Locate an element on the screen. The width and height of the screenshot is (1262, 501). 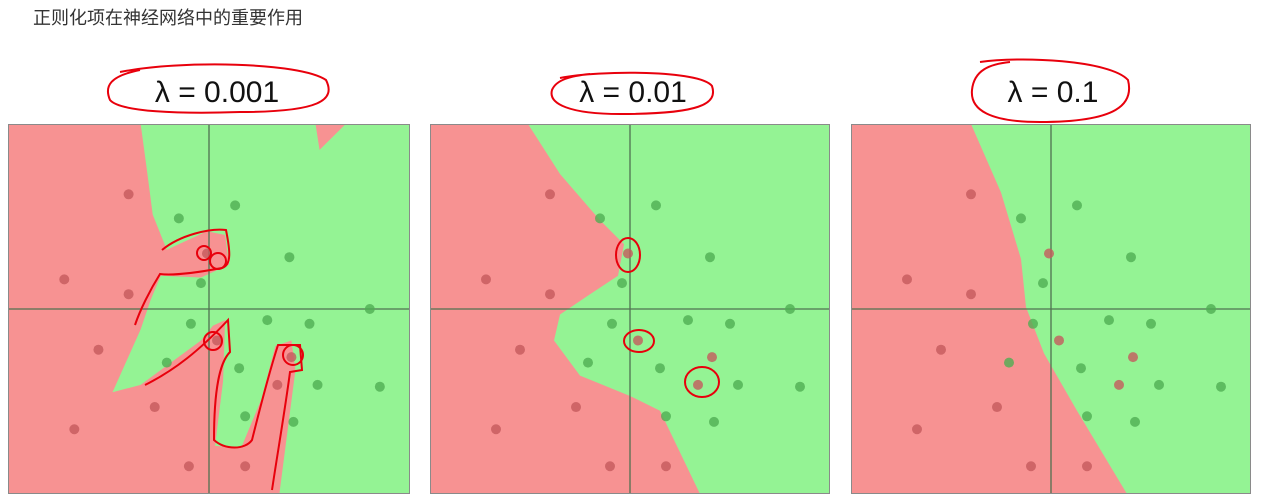
panel-title-lambda-01: λ = 0.1 is located at coordinates (1053, 92).